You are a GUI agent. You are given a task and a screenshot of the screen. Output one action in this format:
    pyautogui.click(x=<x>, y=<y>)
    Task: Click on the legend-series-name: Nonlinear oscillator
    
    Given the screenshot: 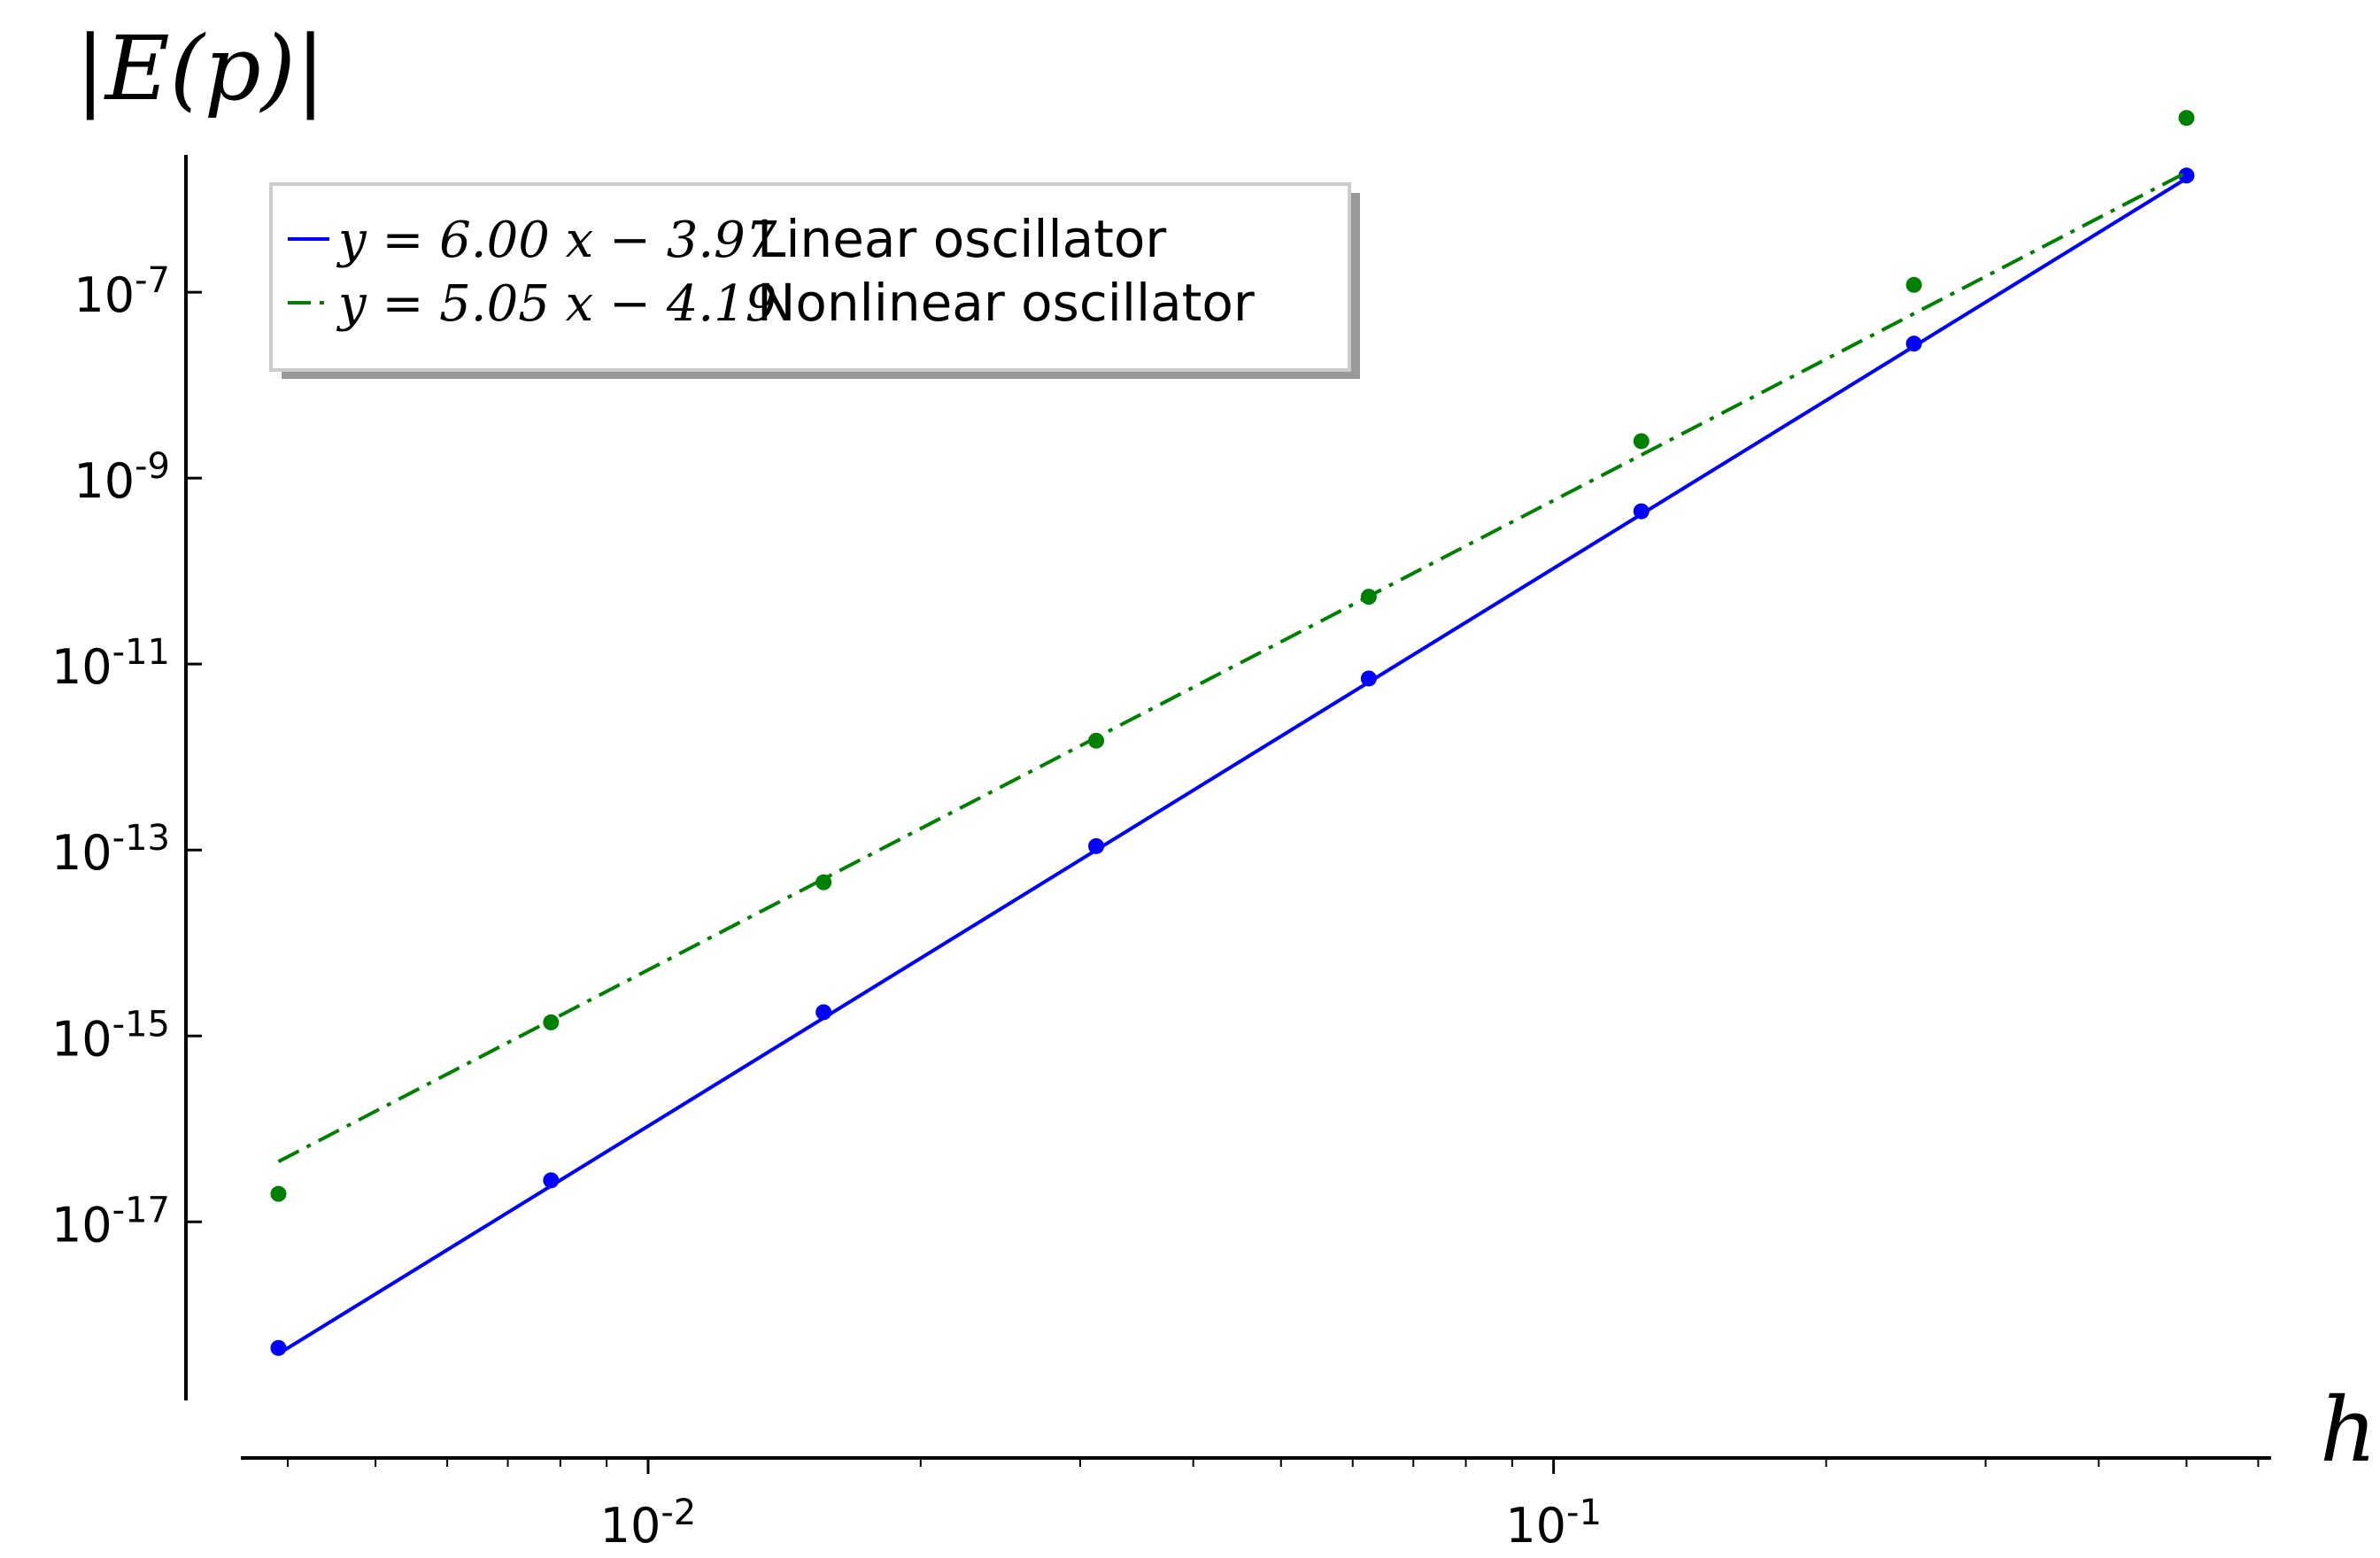 What is the action you would take?
    pyautogui.click(x=1006, y=303)
    